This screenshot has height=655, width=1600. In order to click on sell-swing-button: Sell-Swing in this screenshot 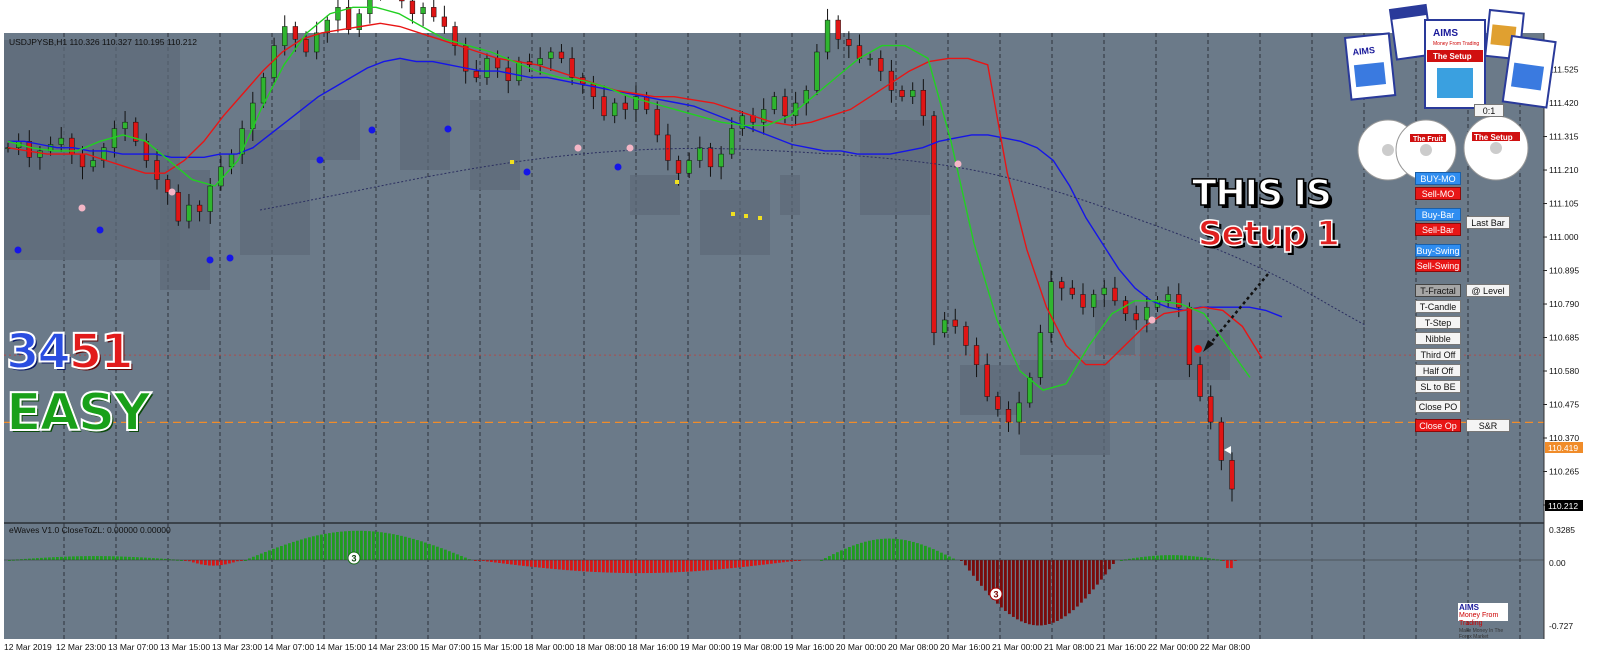, I will do `click(1438, 265)`.